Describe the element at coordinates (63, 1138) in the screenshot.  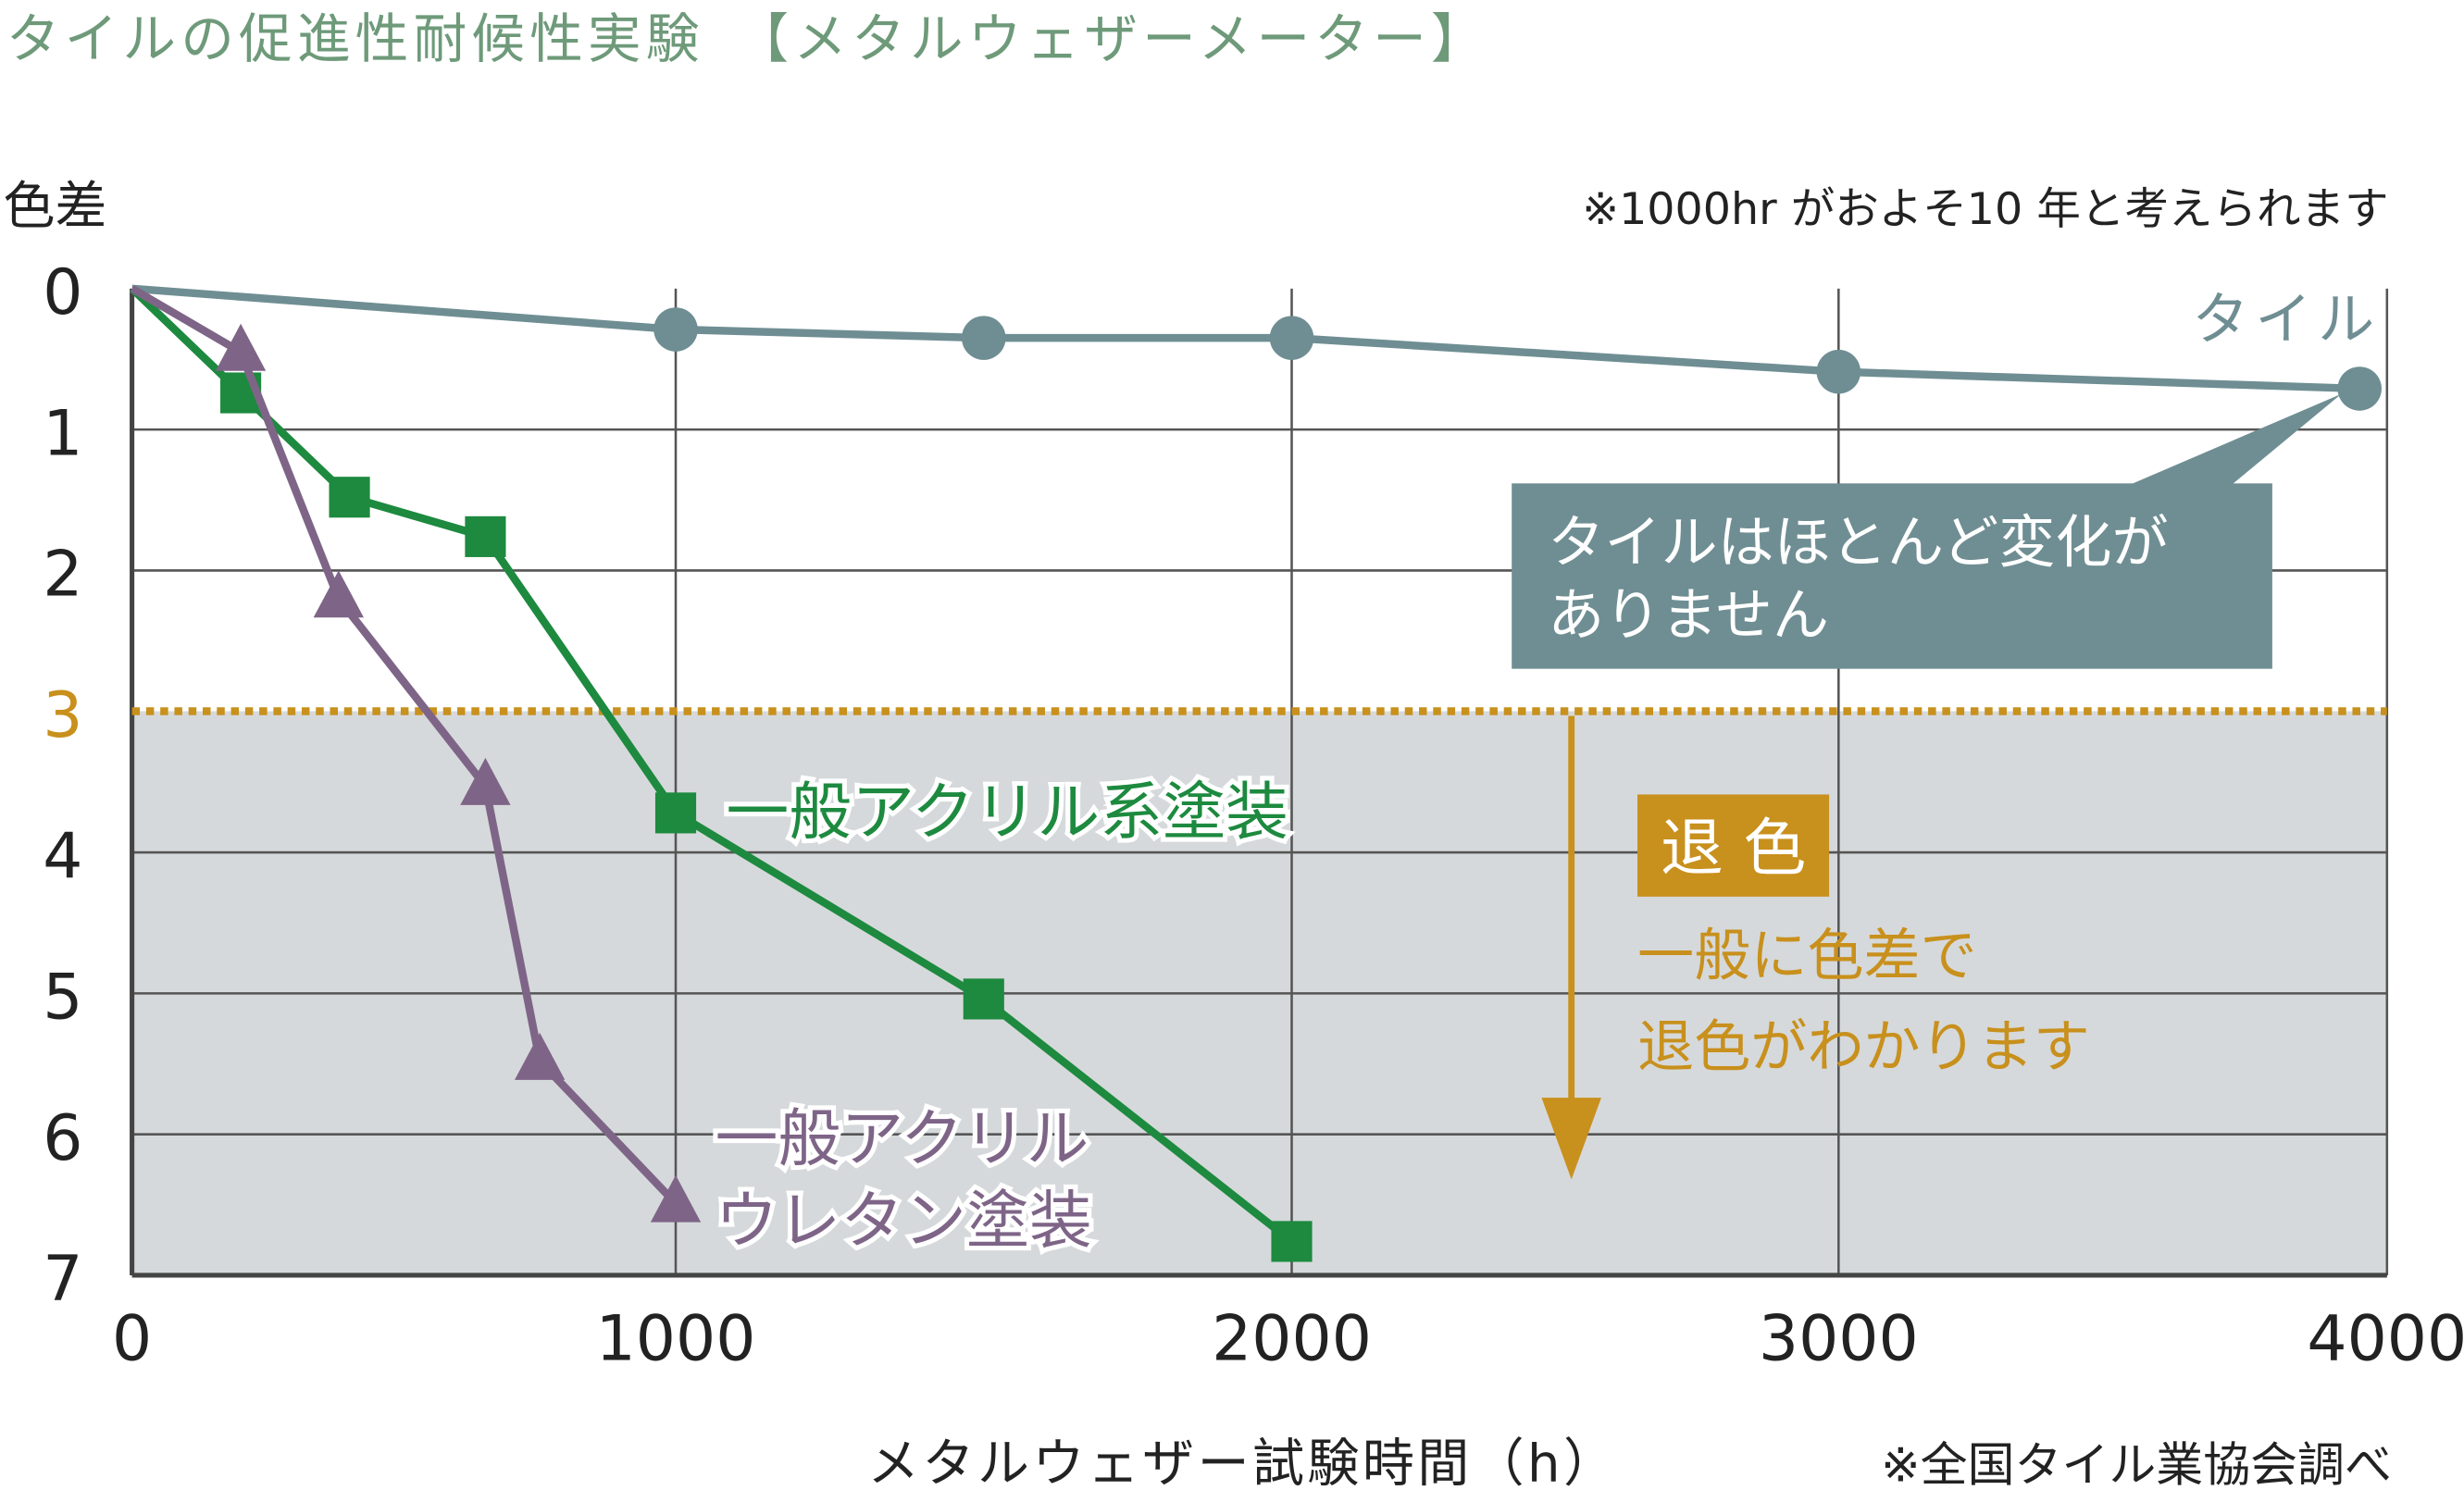
I see `y-tick-label: 6` at that location.